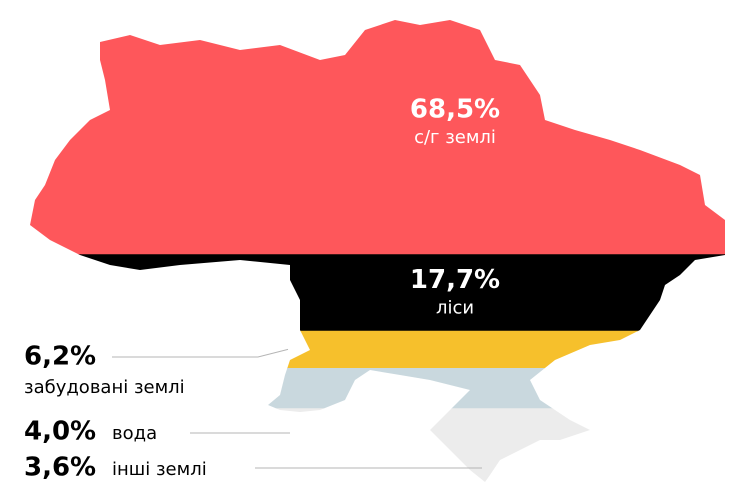 The height and width of the screenshot is (485, 734). What do you see at coordinates (60, 357) in the screenshot?
I see `value-label: 6,2%` at bounding box center [60, 357].